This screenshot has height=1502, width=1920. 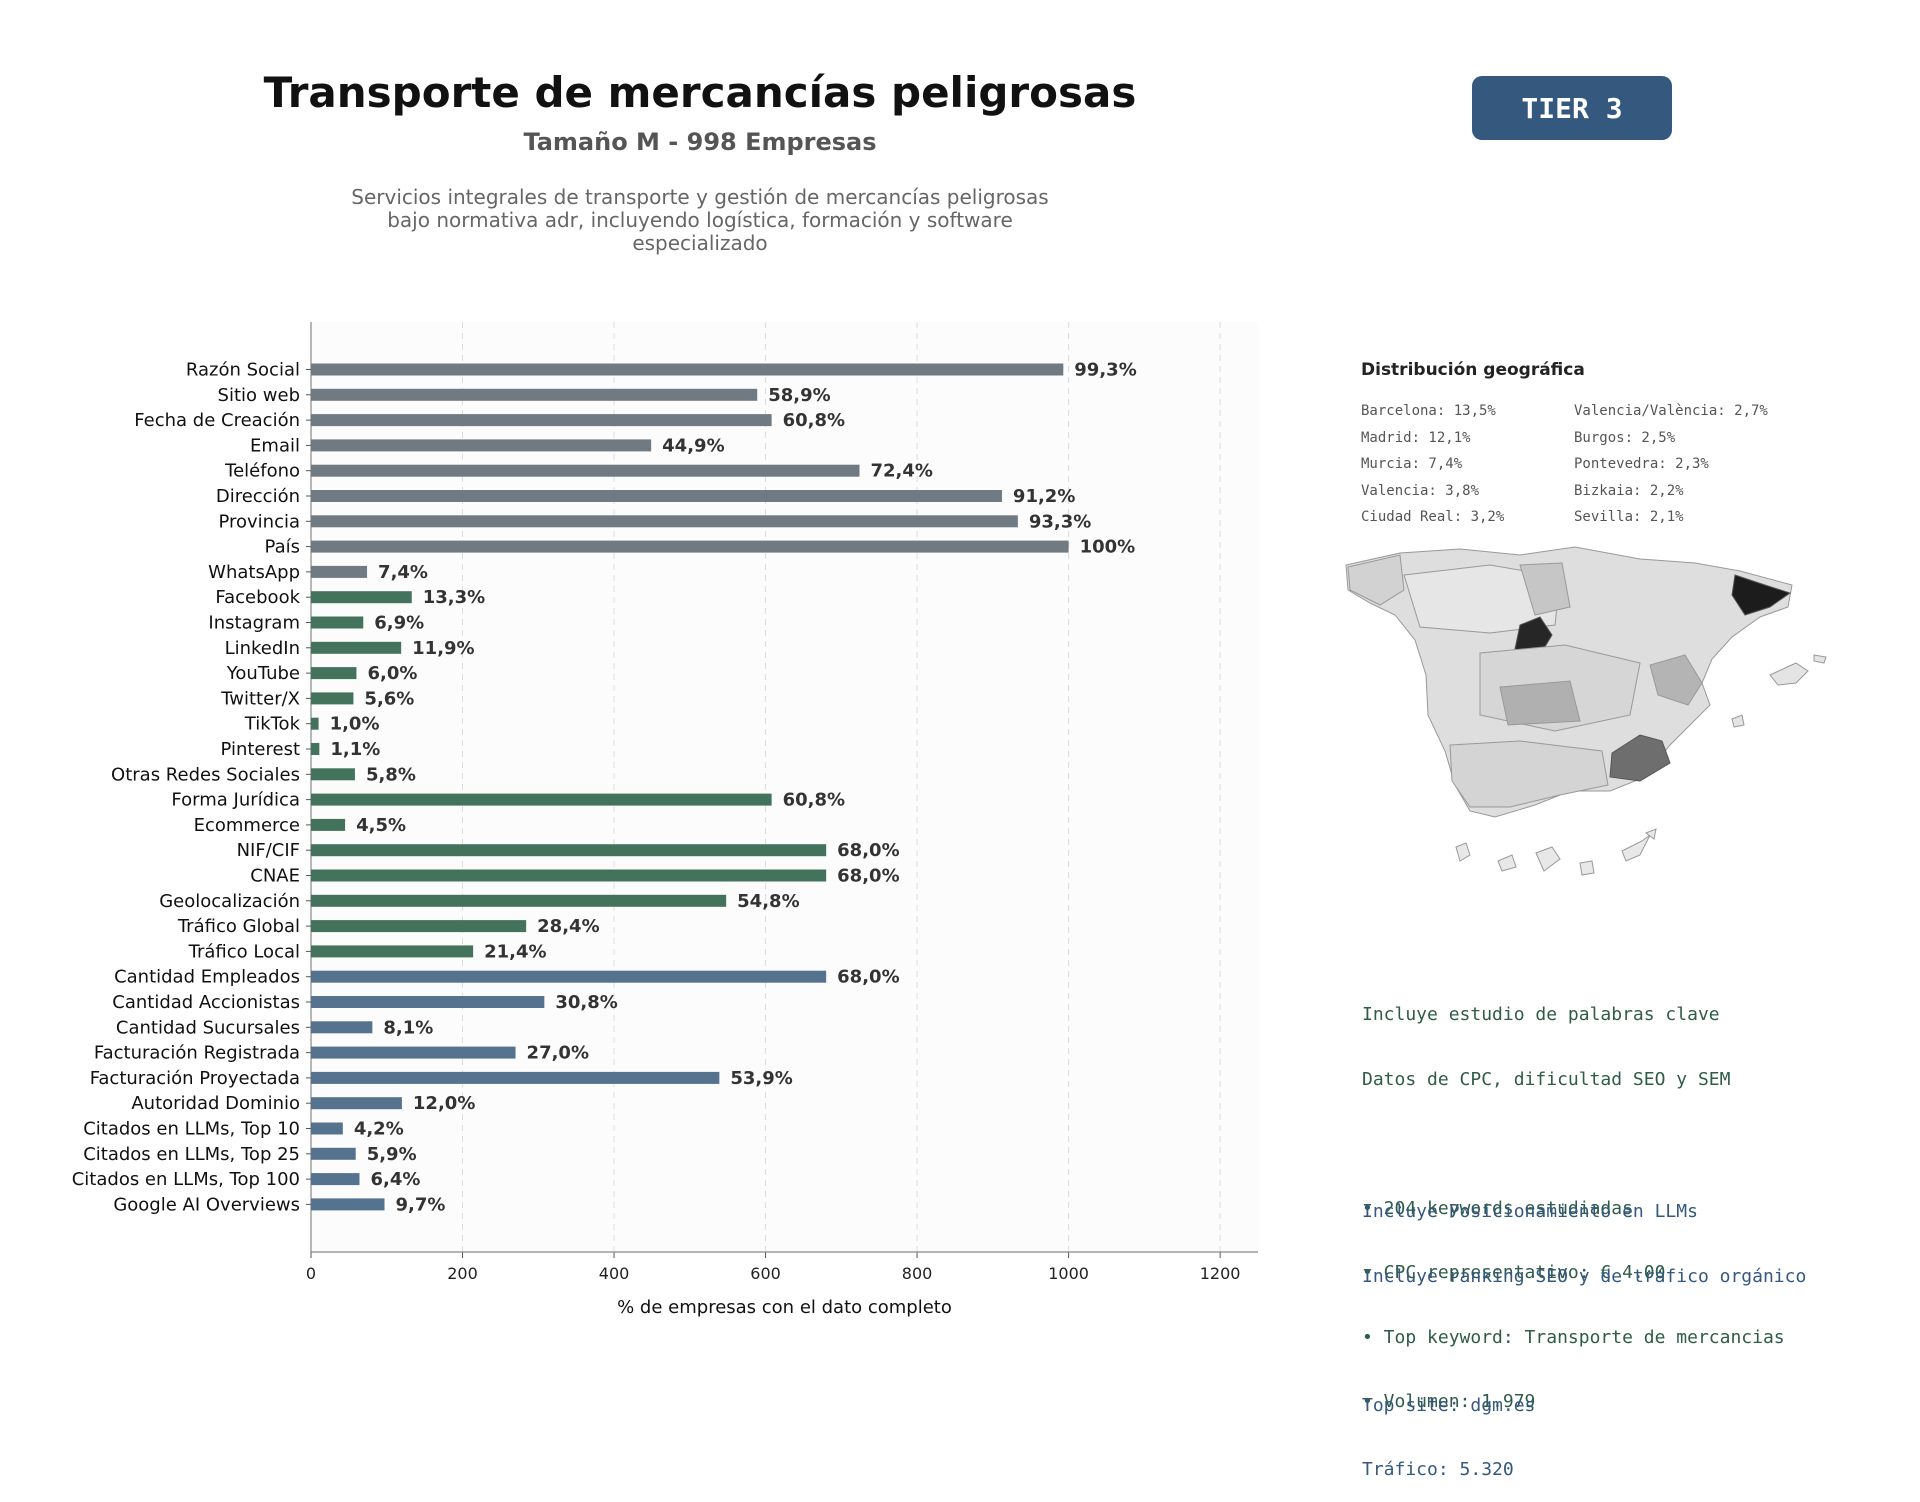 I want to click on category-label: Ecommerce, so click(x=247, y=825).